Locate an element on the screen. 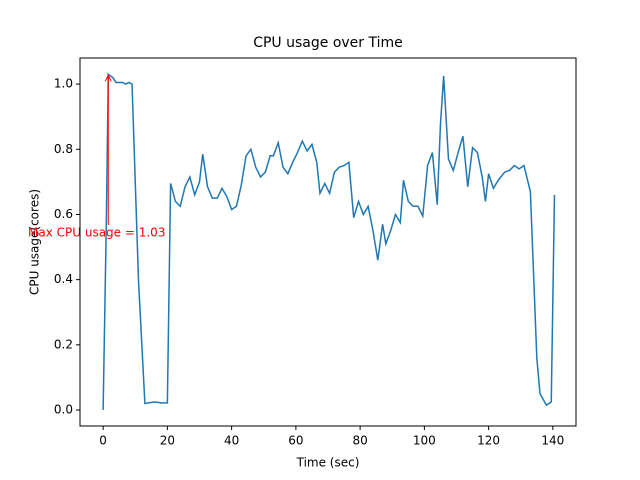 The width and height of the screenshot is (640, 480). annotation-arrowhead is located at coordinates (108, 78).